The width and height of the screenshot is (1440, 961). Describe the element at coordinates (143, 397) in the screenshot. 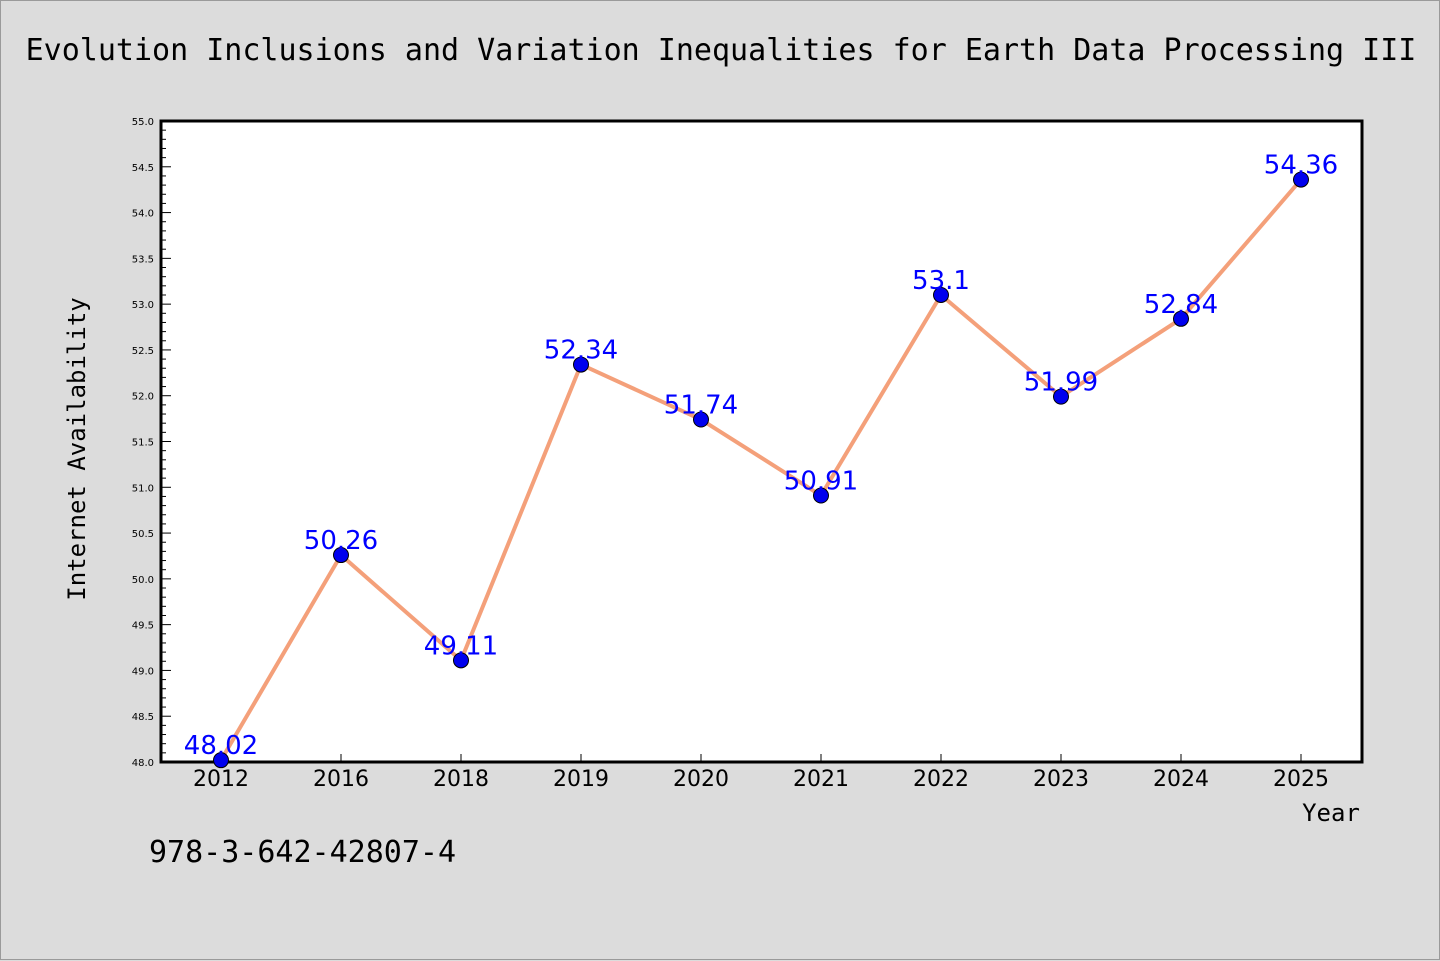

I see `y-tick-label: 52.0` at that location.